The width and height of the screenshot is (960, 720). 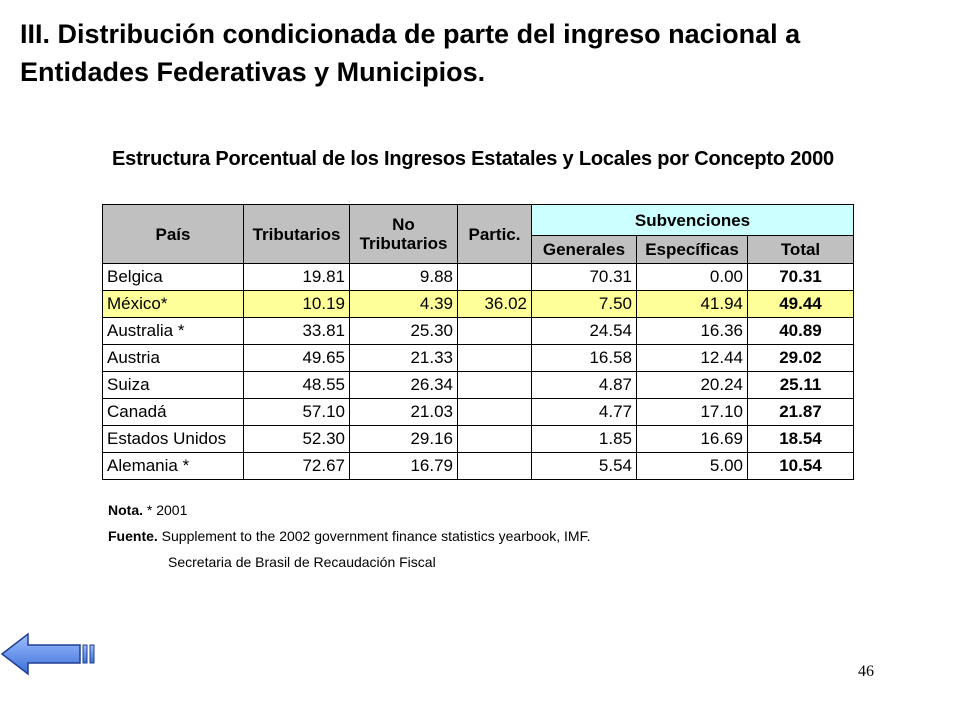 What do you see at coordinates (800, 249) in the screenshot?
I see `header-total: Total` at bounding box center [800, 249].